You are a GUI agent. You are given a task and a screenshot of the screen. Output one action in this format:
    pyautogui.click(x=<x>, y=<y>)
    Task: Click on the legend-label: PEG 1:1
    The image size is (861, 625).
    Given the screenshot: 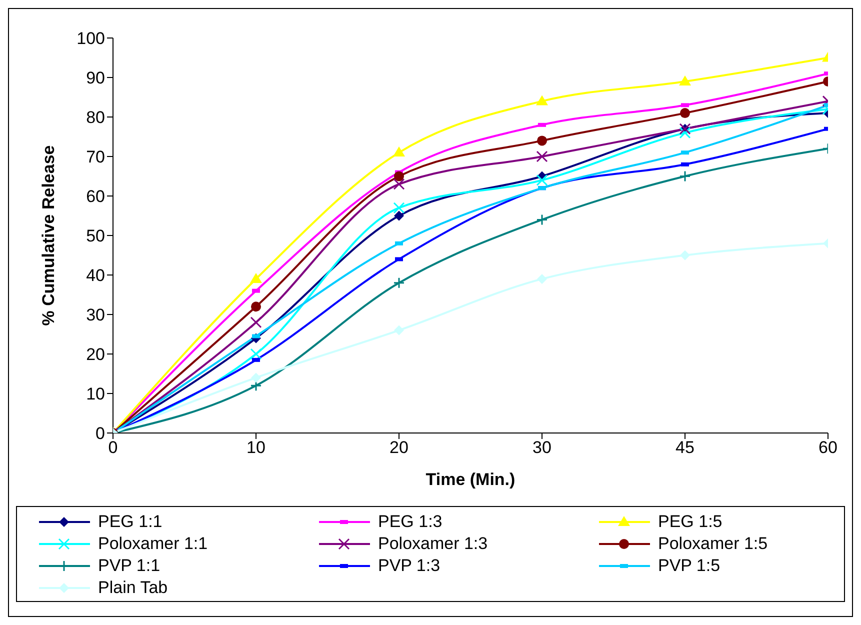 What is the action you would take?
    pyautogui.click(x=130, y=522)
    